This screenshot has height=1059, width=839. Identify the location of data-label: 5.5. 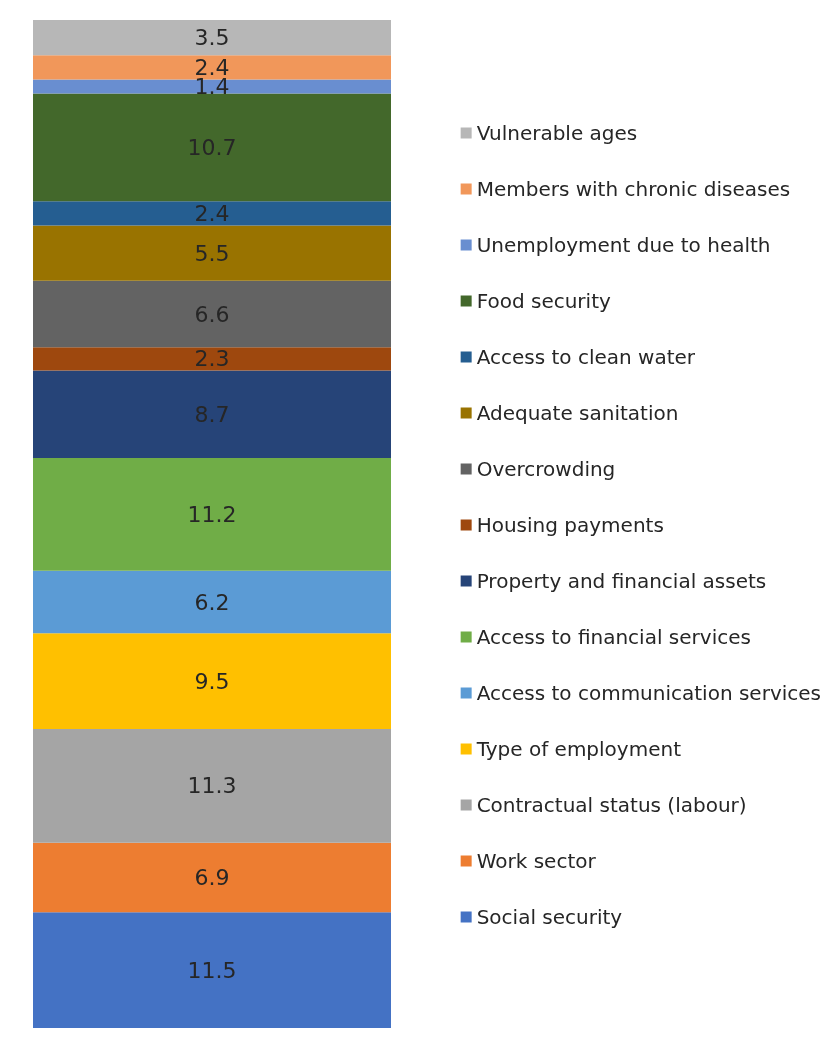
(212, 253).